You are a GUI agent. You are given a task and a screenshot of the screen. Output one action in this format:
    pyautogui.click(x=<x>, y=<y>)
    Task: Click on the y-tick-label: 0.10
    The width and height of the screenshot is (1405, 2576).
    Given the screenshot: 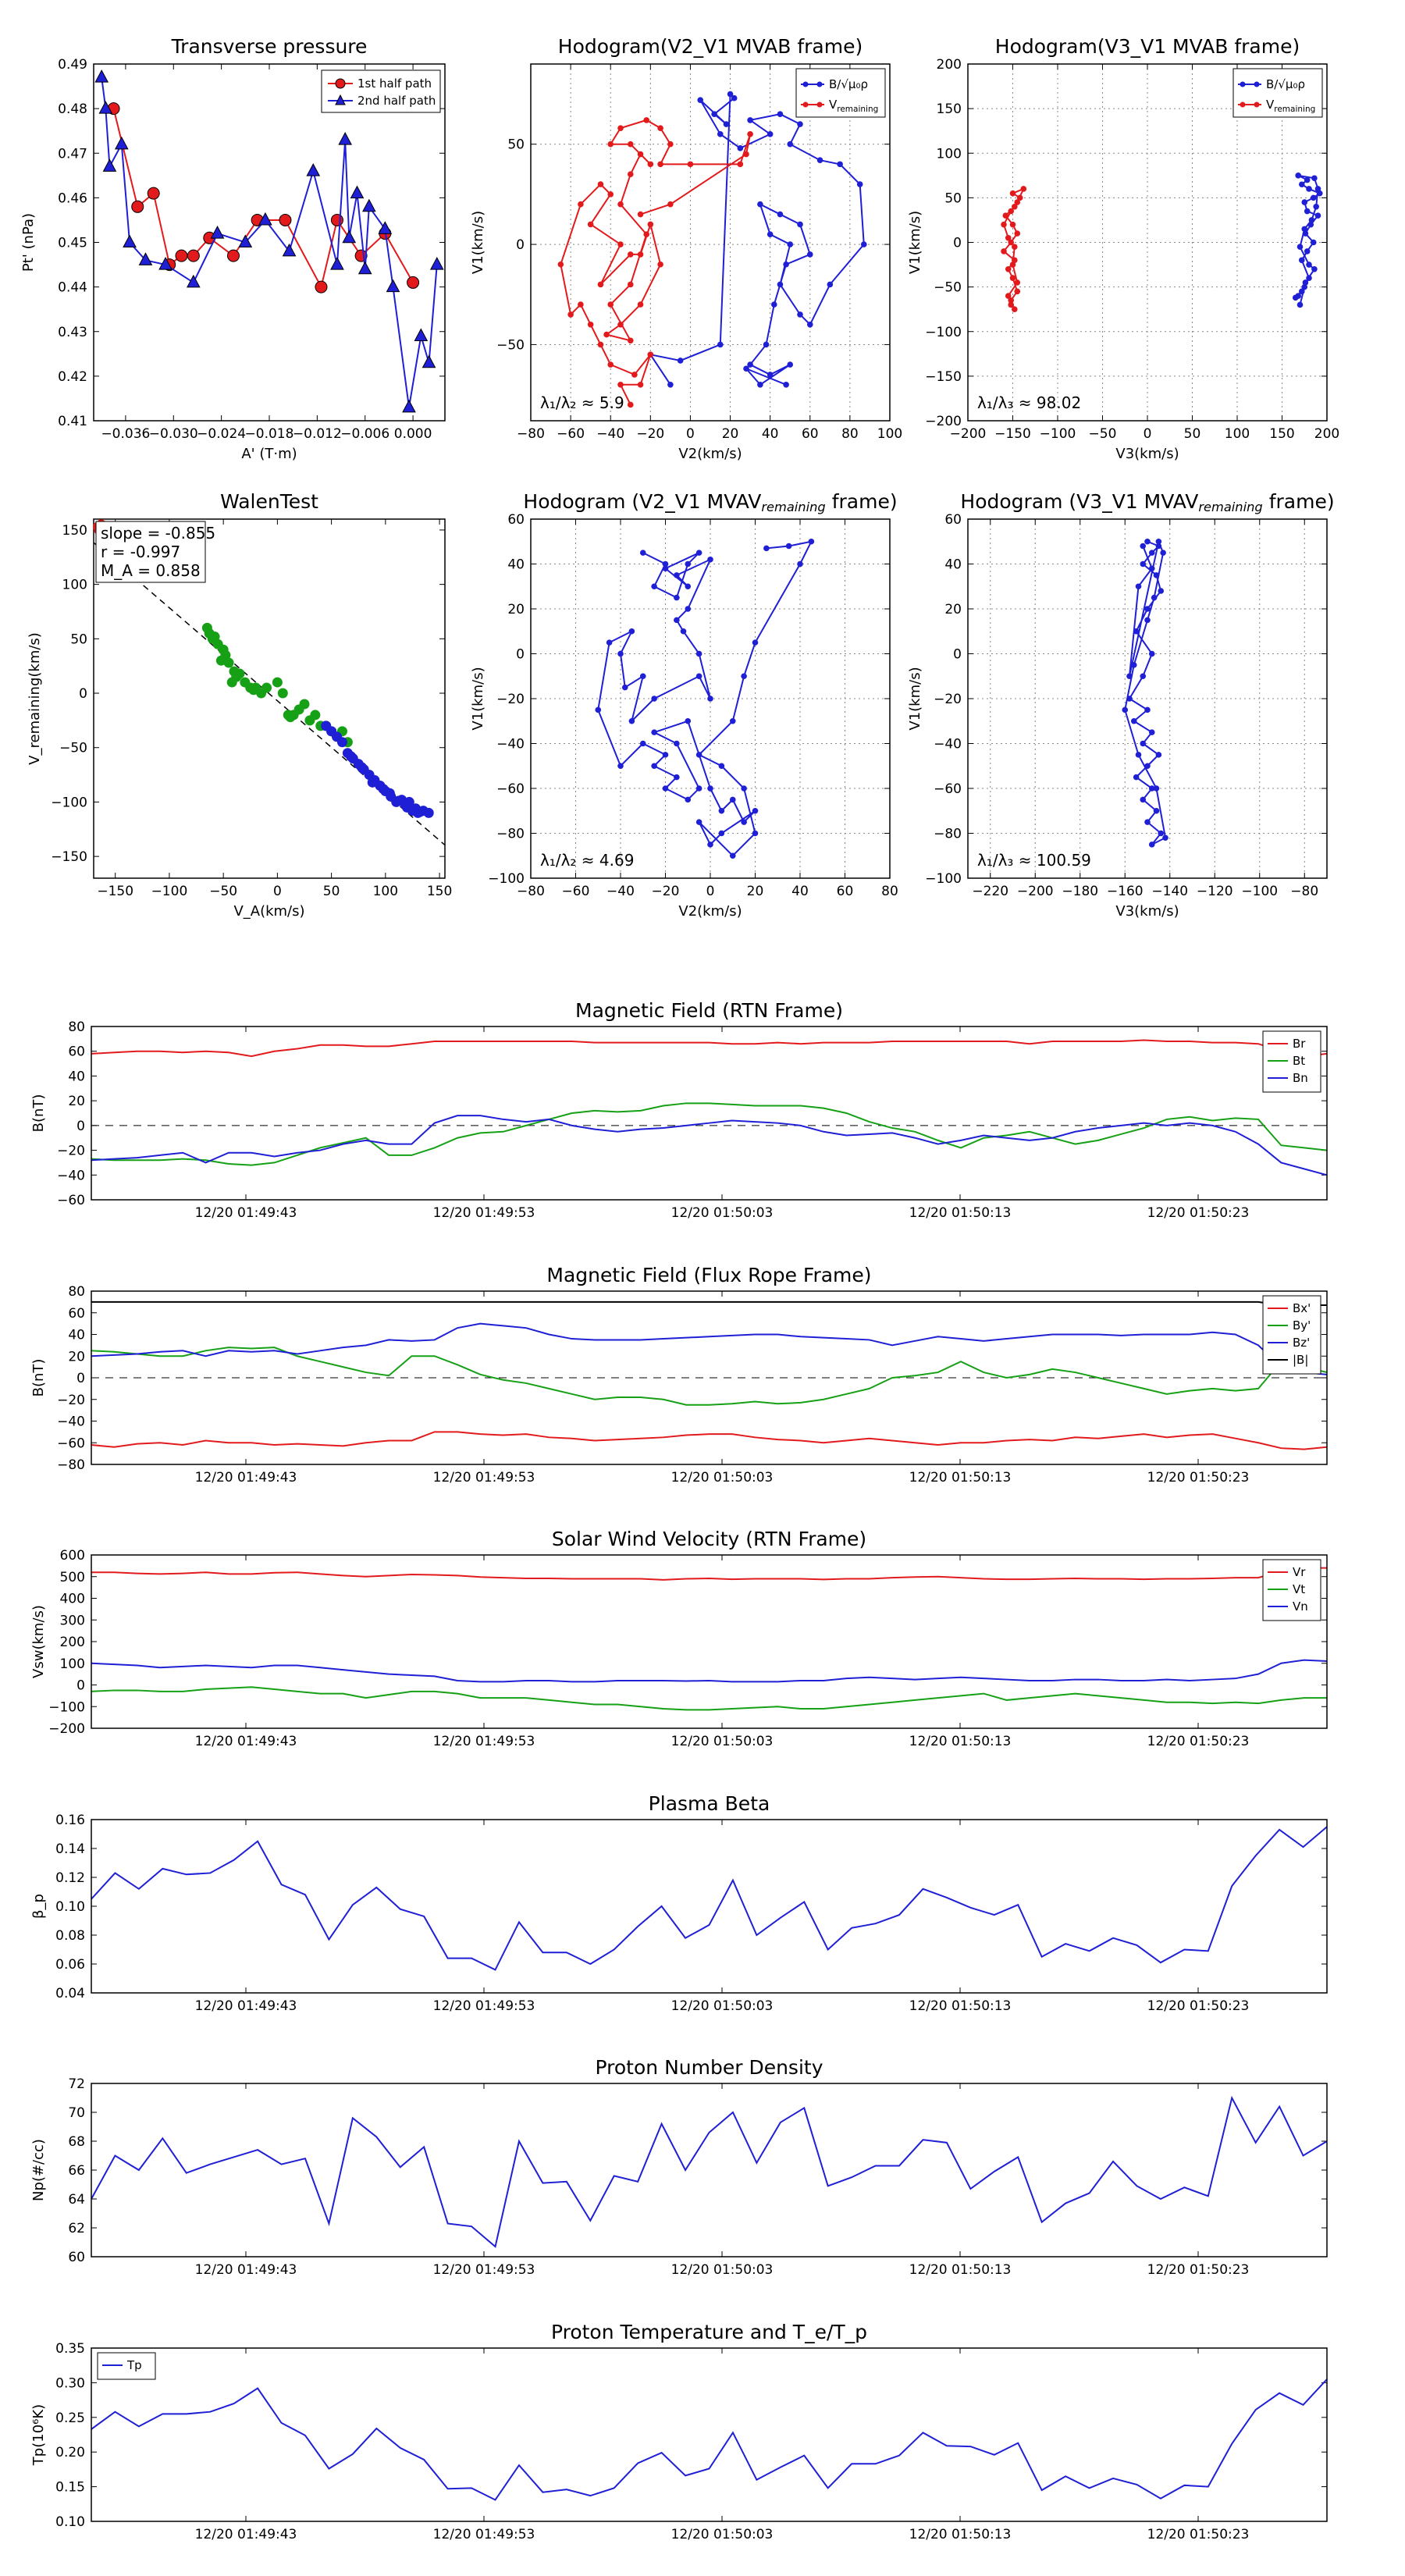 What is the action you would take?
    pyautogui.click(x=70, y=1907)
    